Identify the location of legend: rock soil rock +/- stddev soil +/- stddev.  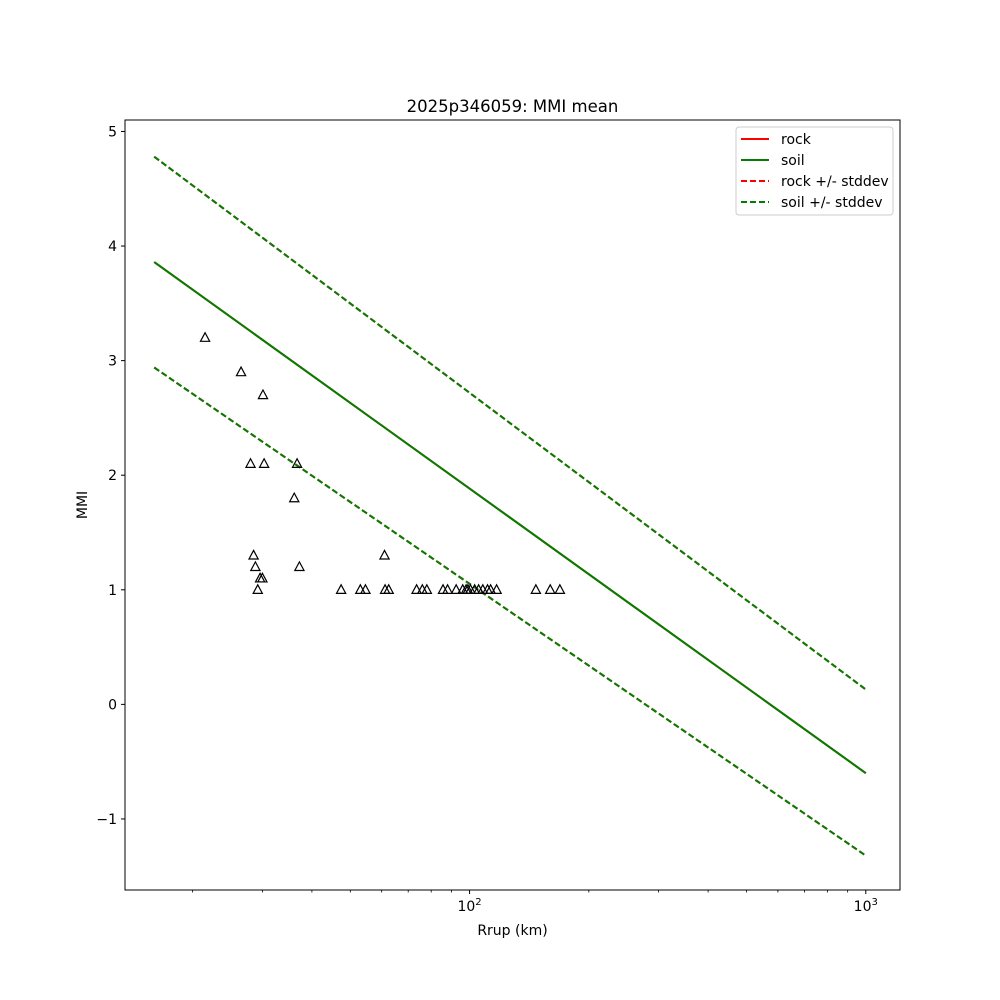
(814, 171).